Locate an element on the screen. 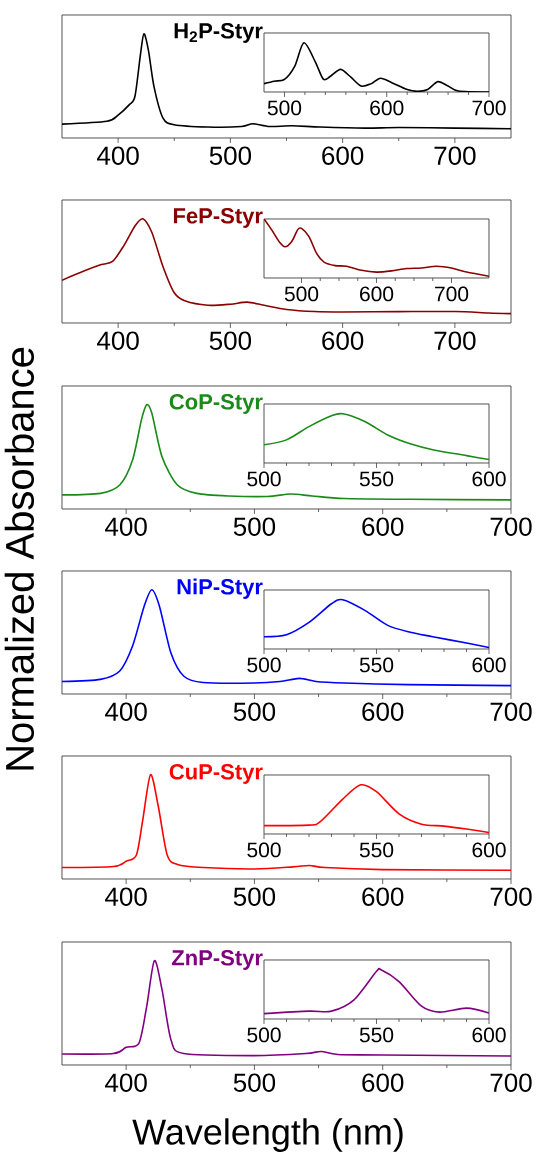 This screenshot has height=1164, width=539. chart-title: FeP-Styr is located at coordinates (218, 218).